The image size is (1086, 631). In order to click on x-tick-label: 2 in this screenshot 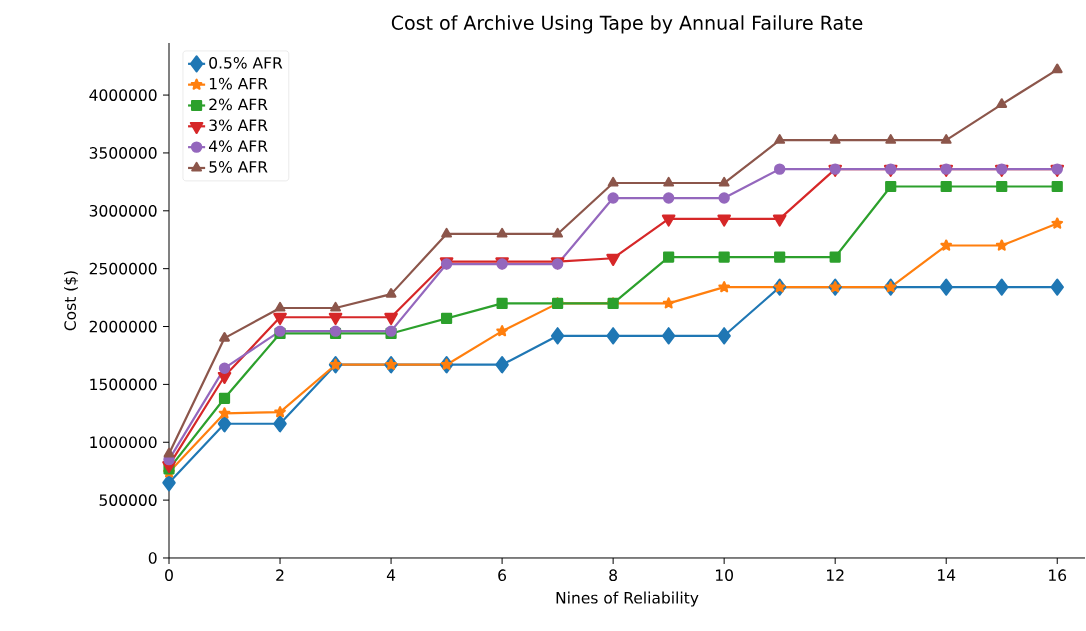, I will do `click(280, 575)`.